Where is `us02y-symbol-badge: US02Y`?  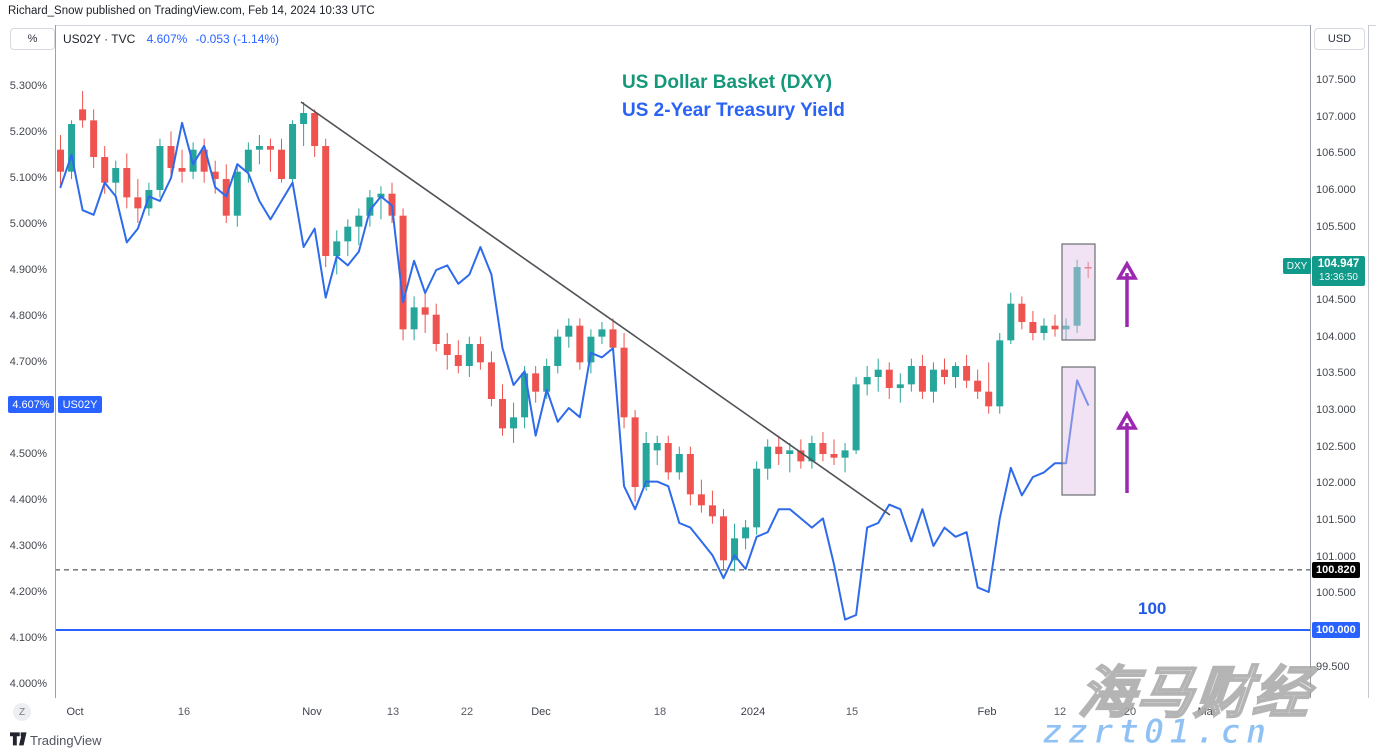 us02y-symbol-badge: US02Y is located at coordinates (80, 404).